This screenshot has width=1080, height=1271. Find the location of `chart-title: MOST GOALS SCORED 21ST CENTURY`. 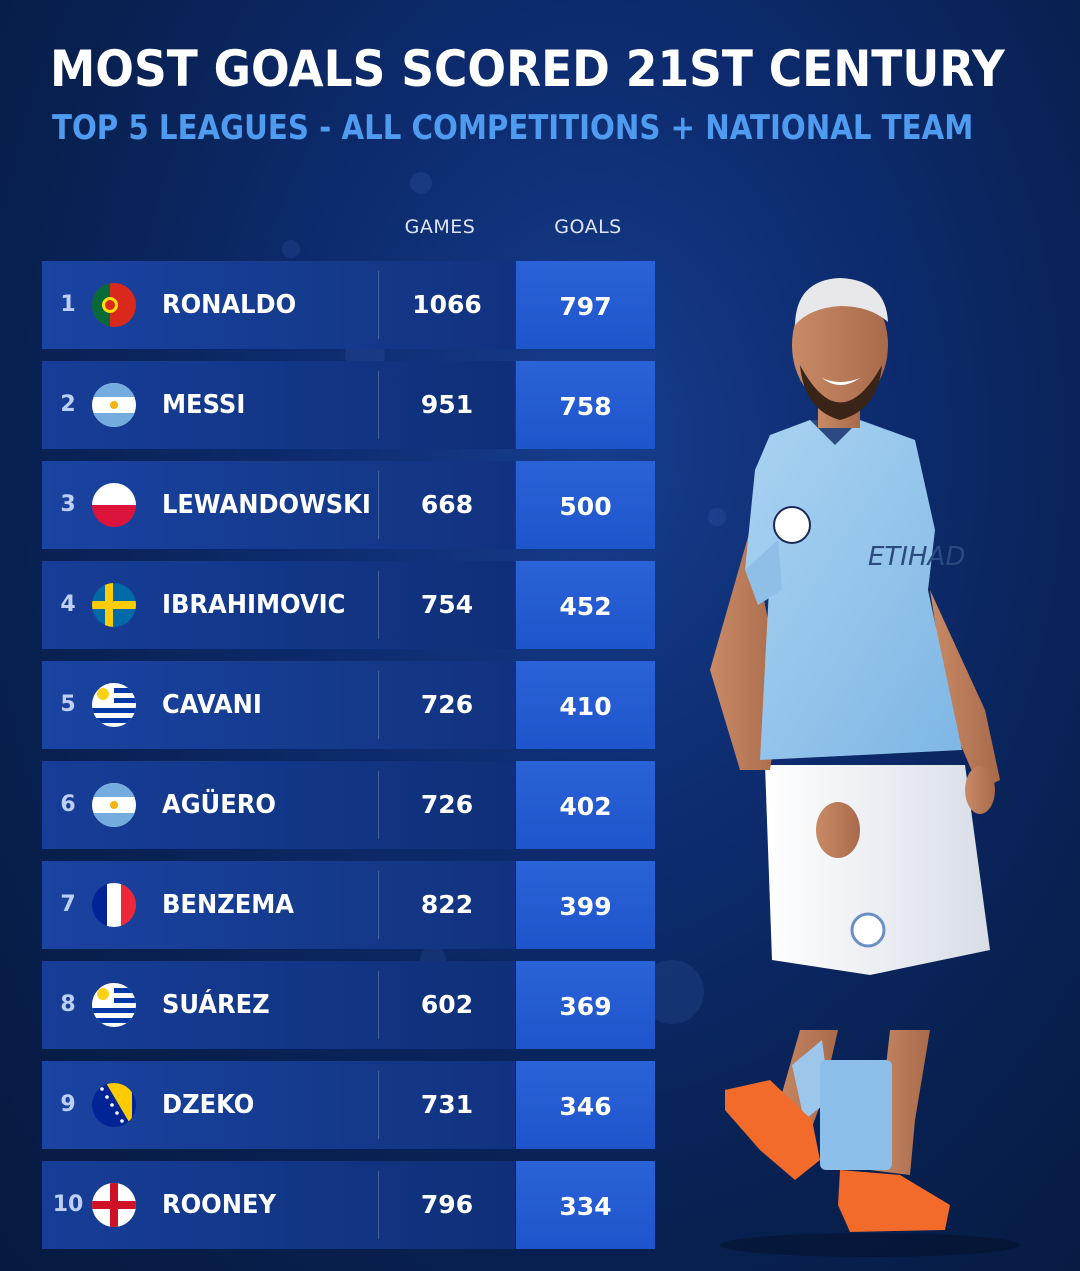

chart-title: MOST GOALS SCORED 21ST CENTURY is located at coordinates (527, 69).